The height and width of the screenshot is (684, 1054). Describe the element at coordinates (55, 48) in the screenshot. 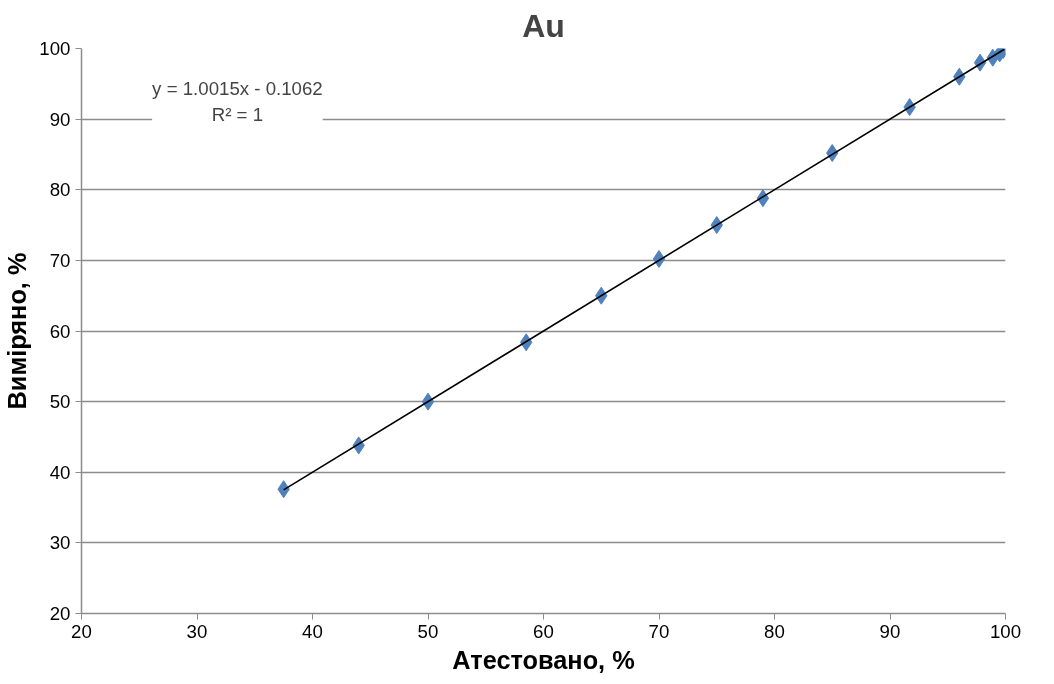

I see `y-tick-label: 100` at that location.